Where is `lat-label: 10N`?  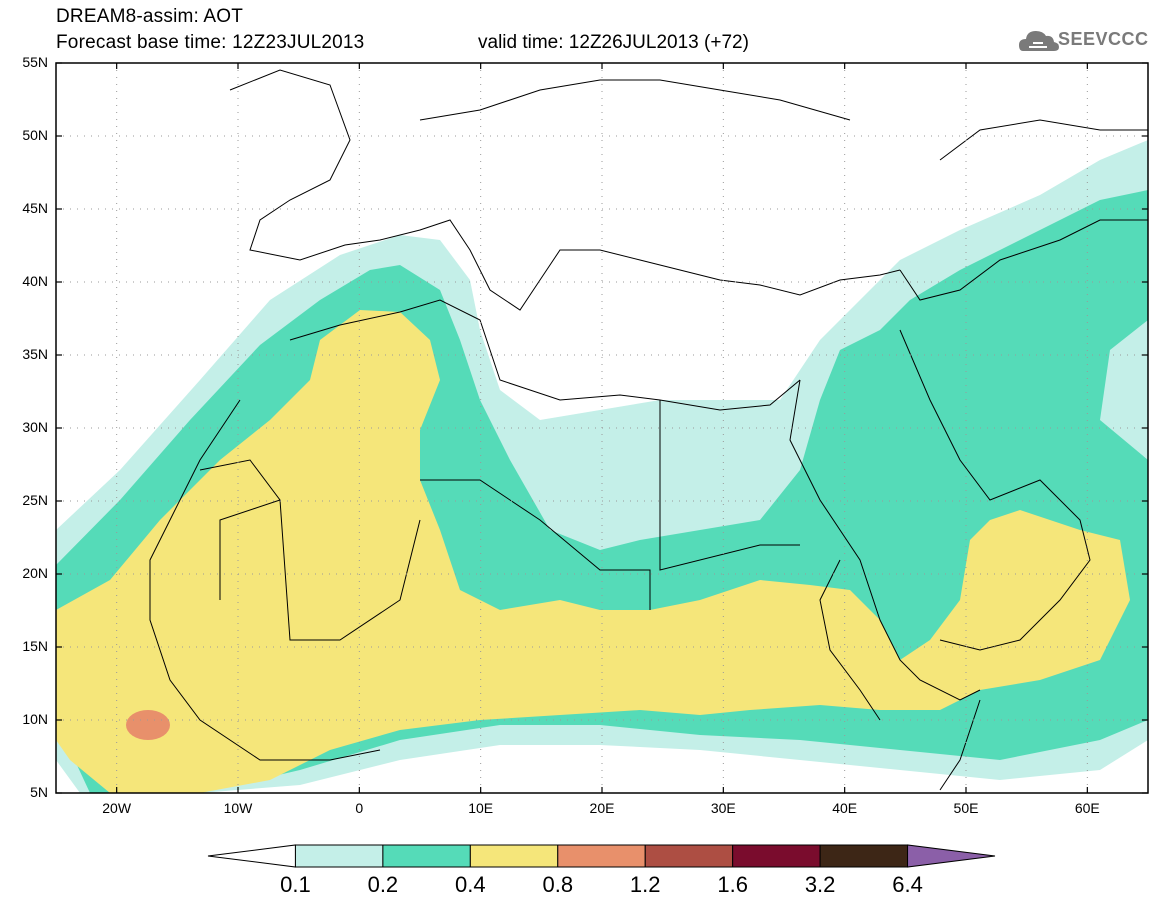
lat-label: 10N is located at coordinates (35, 719).